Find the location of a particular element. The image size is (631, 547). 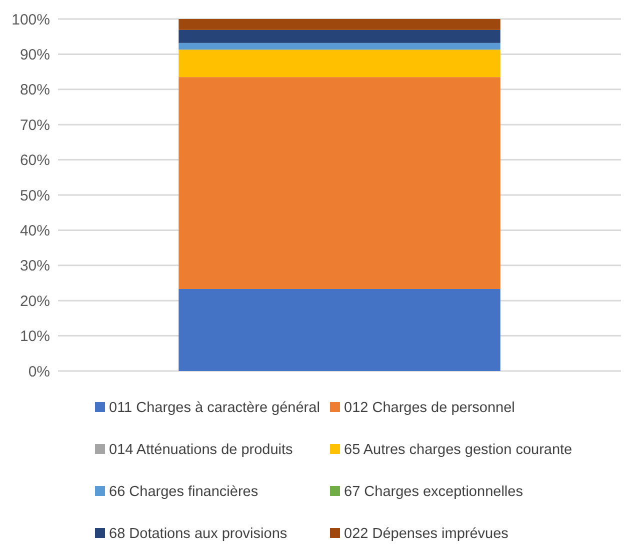

legend-label: 022 Dépenses imprévues is located at coordinates (426, 534).